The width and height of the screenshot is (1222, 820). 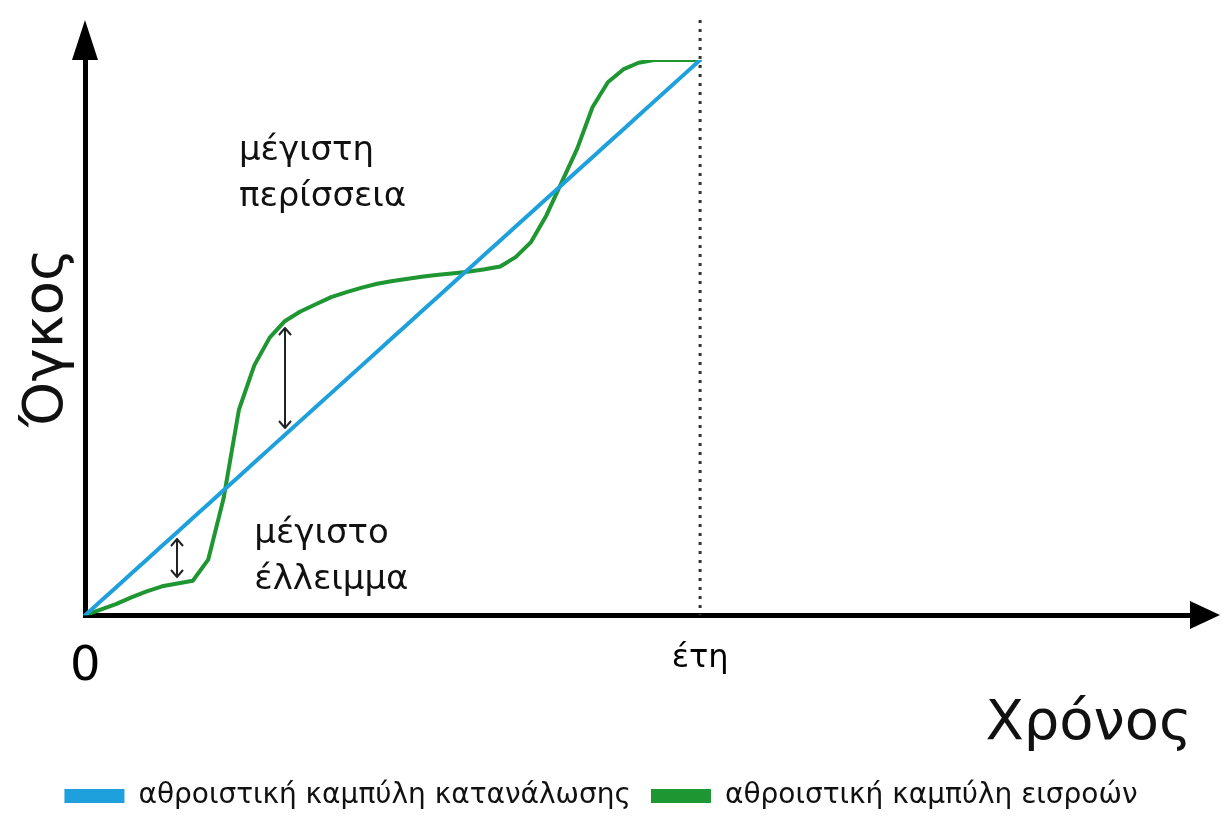 What do you see at coordinates (322, 170) in the screenshot?
I see `annotation: μέγιστη περίσσεια` at bounding box center [322, 170].